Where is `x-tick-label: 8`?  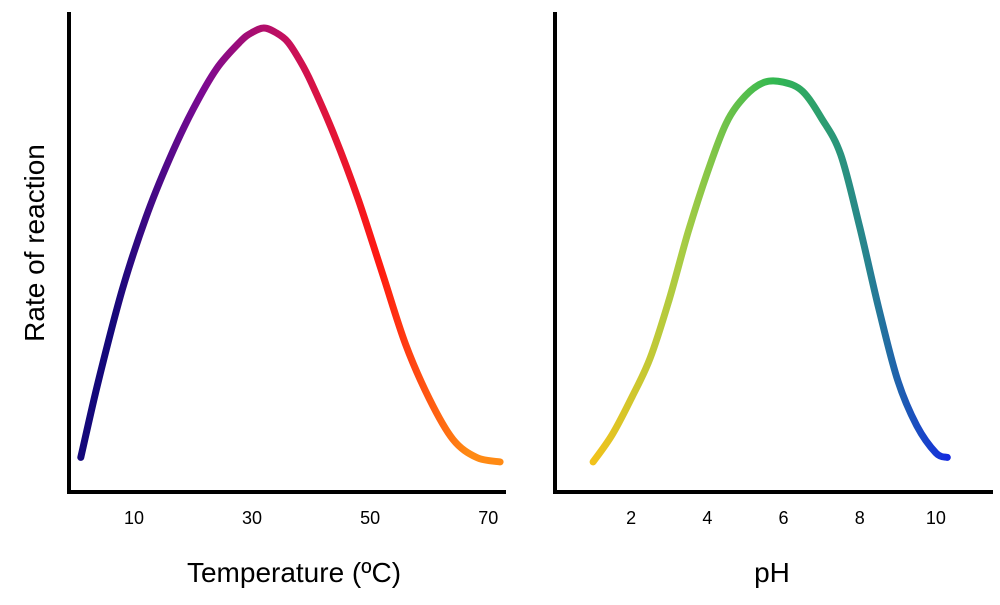 x-tick-label: 8 is located at coordinates (860, 518).